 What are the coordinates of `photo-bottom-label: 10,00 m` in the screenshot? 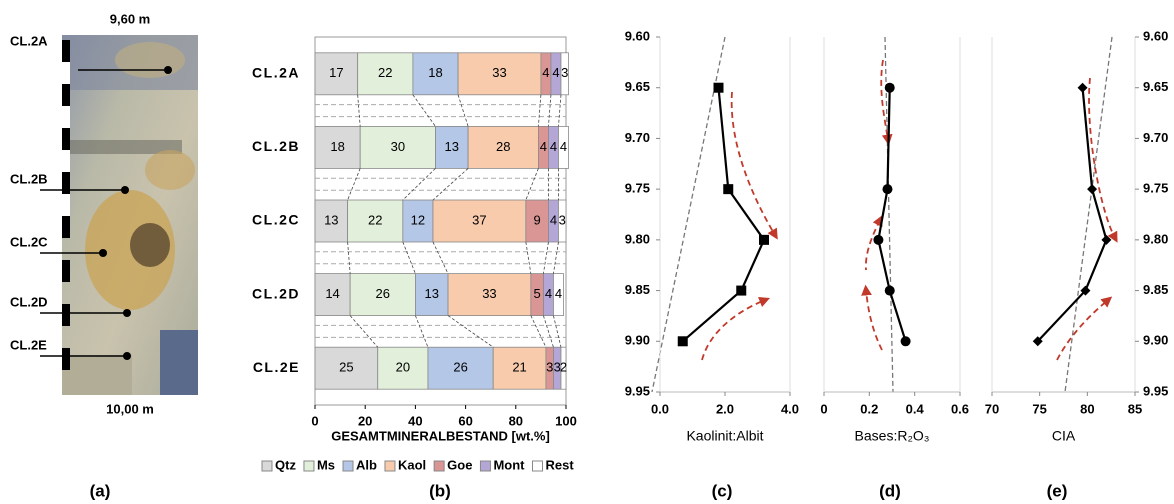 It's located at (130, 408).